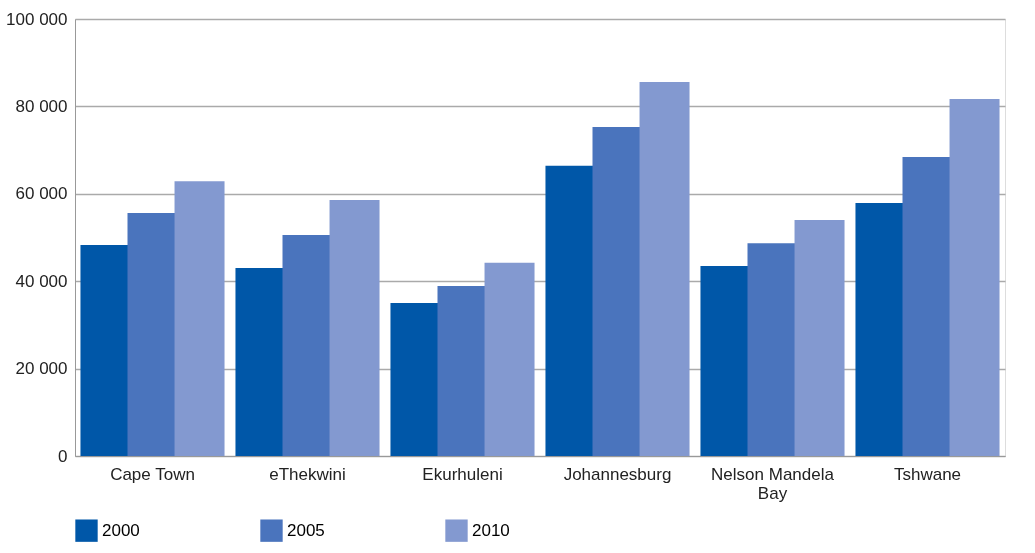  What do you see at coordinates (307, 474) in the screenshot?
I see `x-tick-label: eThekwini` at bounding box center [307, 474].